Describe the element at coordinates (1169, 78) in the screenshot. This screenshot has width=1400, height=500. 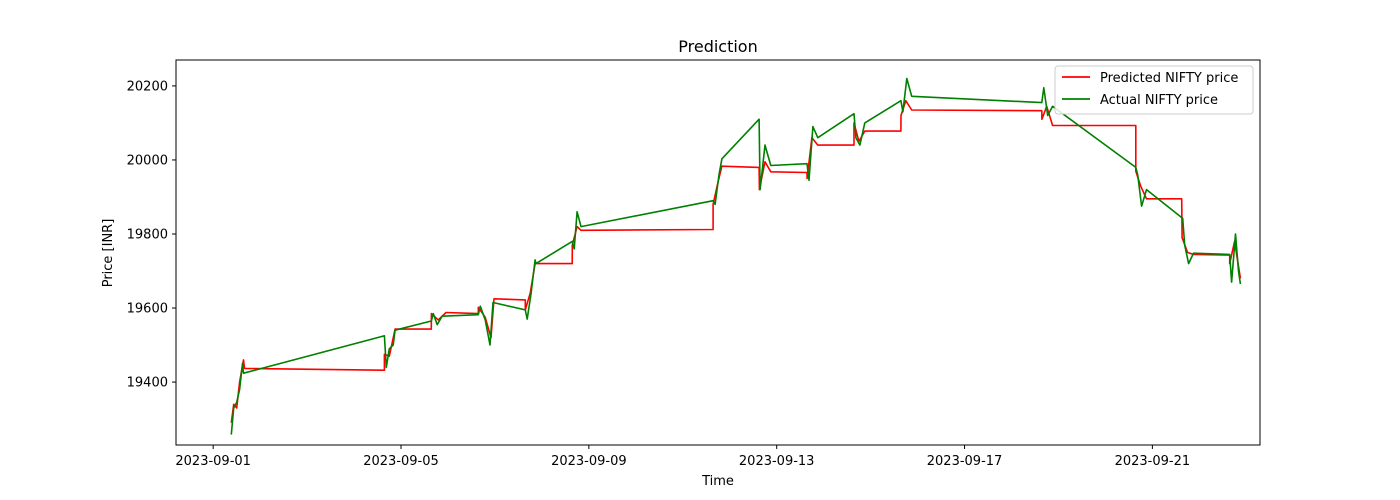
I see `legend-label-predicted: Predicted NIFTY price` at that location.